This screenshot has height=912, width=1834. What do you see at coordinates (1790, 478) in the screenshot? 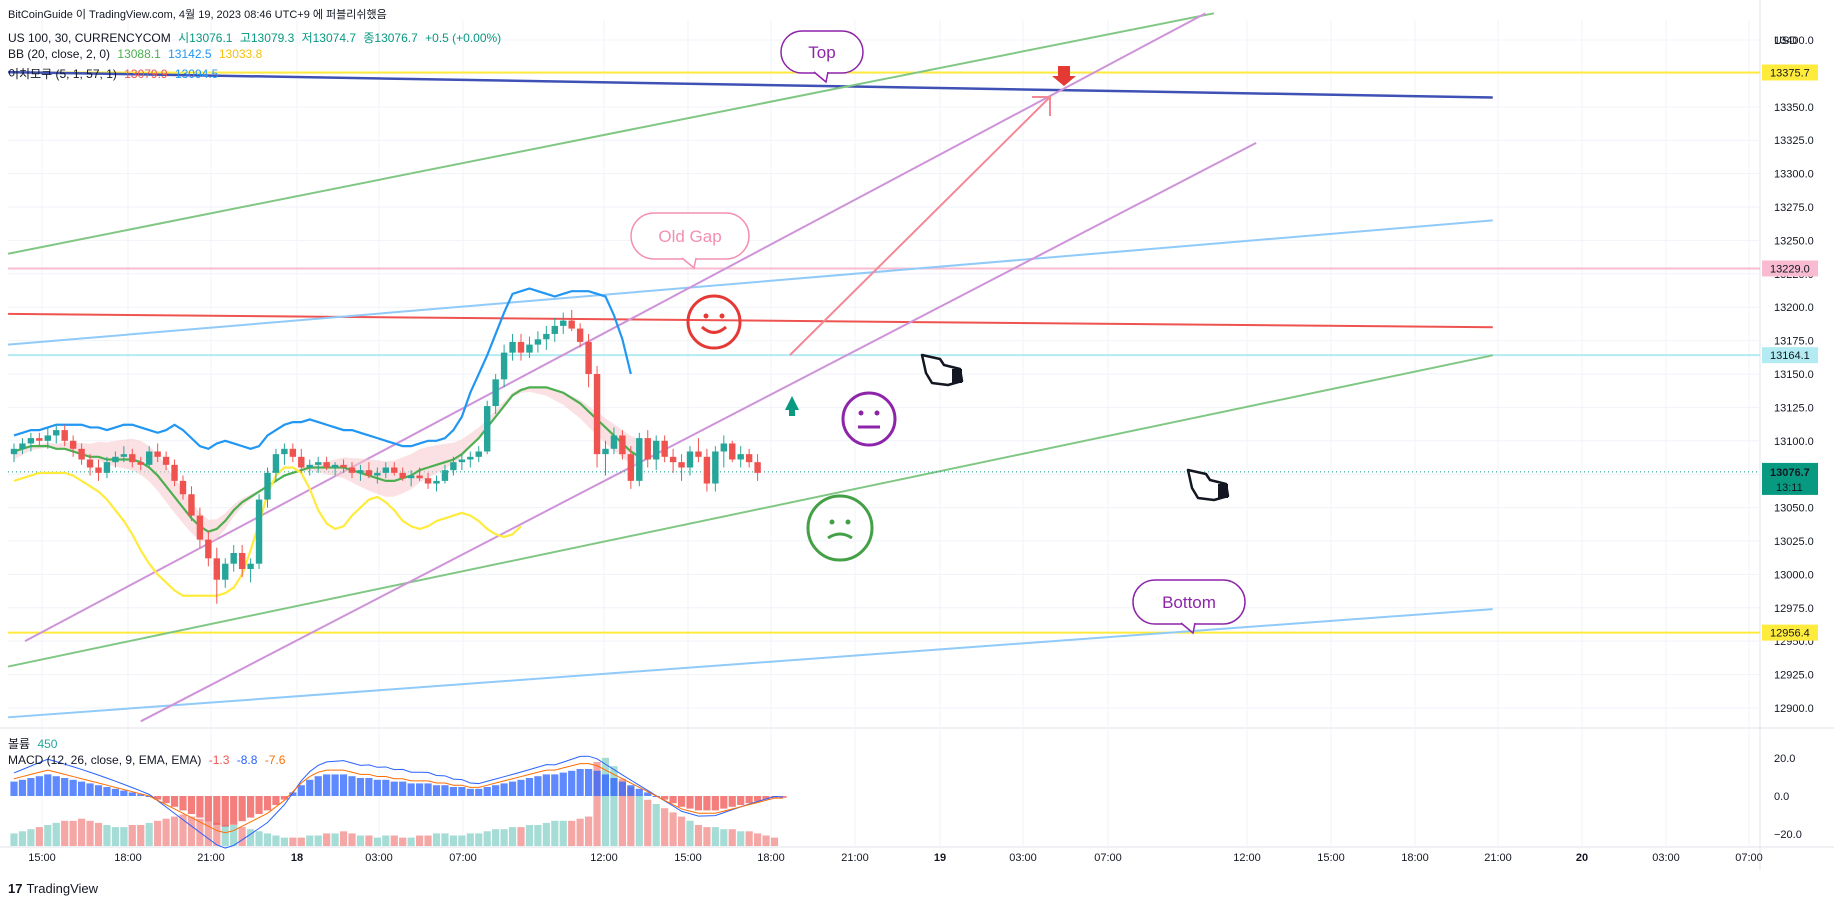
I see `last-price-tag` at bounding box center [1790, 478].